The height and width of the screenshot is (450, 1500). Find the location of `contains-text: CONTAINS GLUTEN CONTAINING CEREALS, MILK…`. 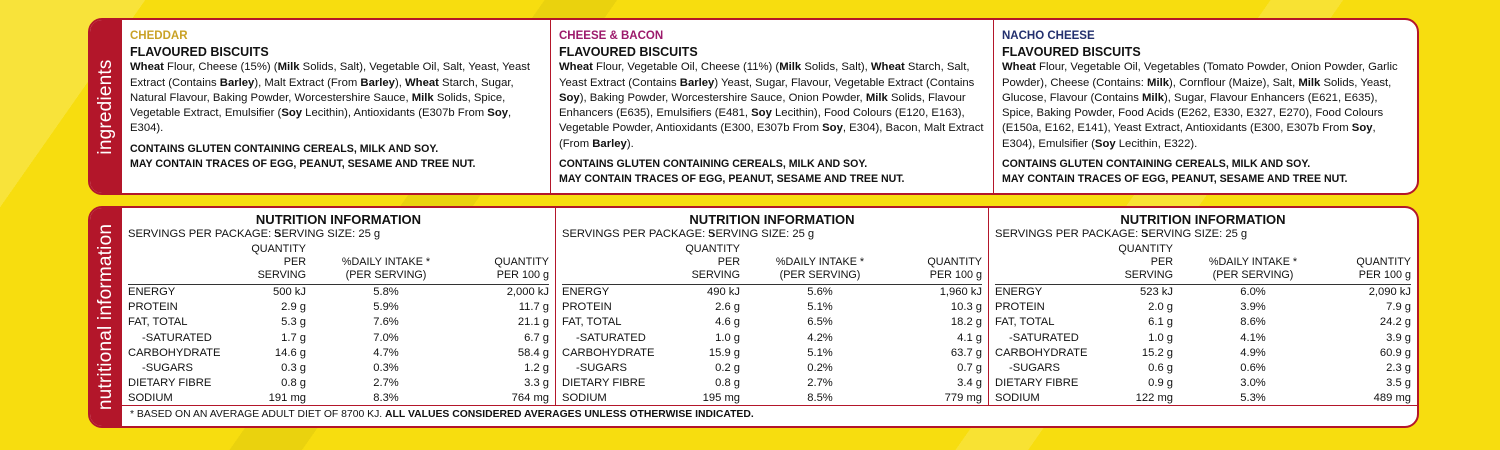

contains-text: CONTAINS GLUTEN CONTAINING CEREALS, MILK… is located at coordinates (284, 148).